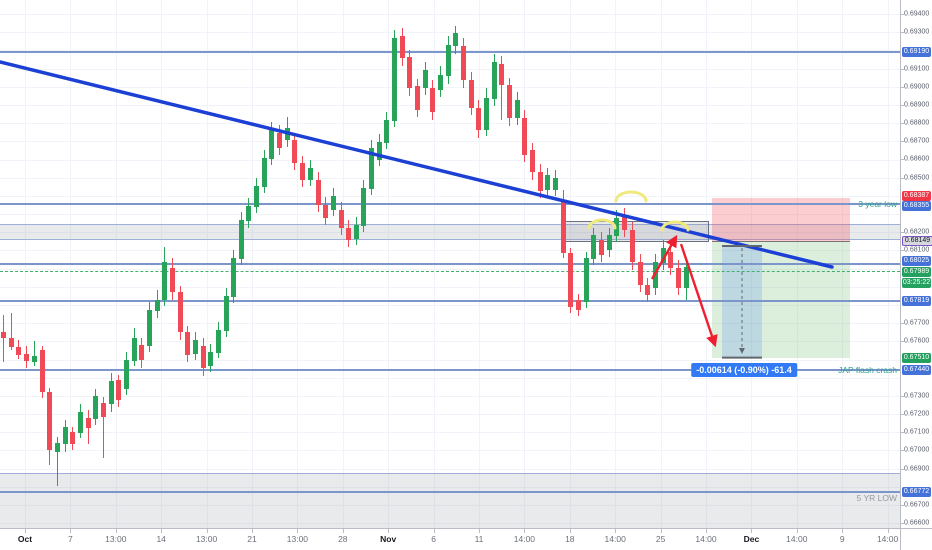 This screenshot has width=932, height=550. I want to click on entry-price-line, so click(781, 242).